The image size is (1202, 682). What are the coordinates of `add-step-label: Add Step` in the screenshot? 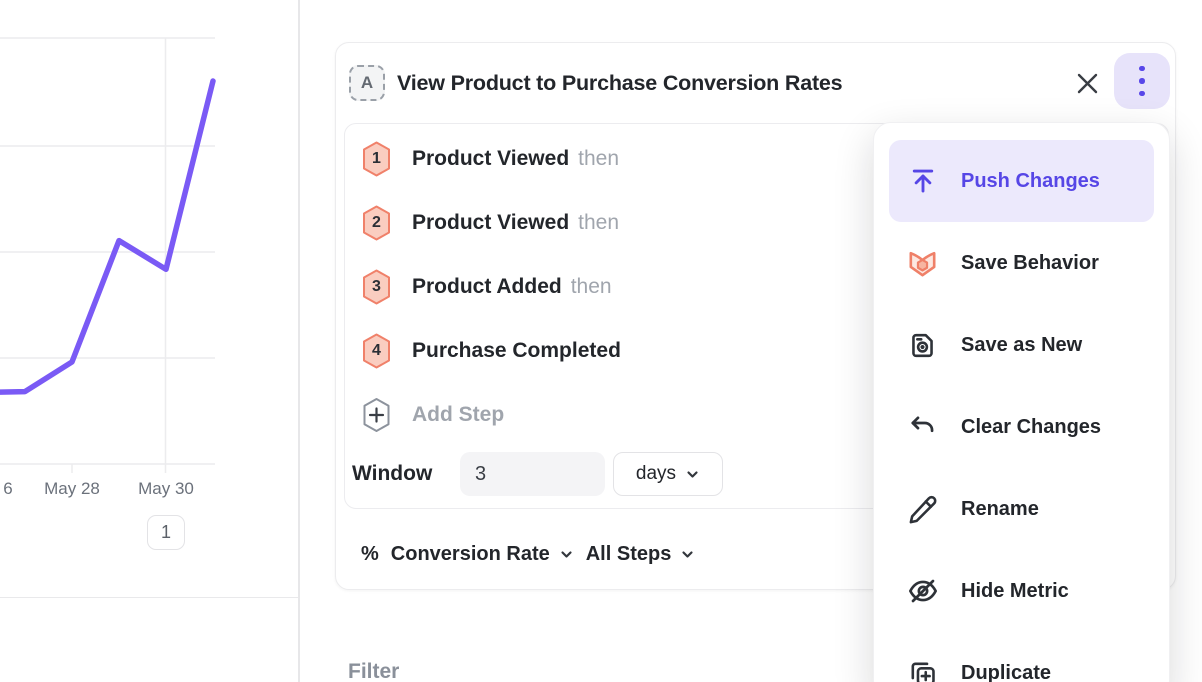 It's located at (458, 414).